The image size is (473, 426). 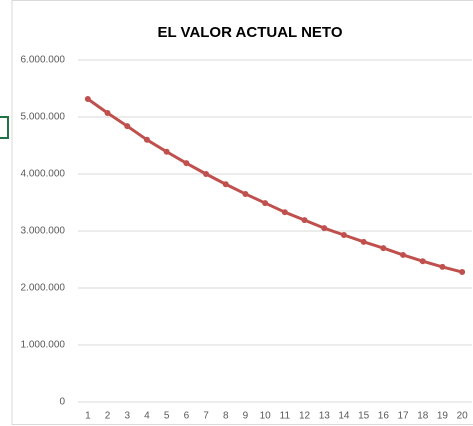 I want to click on cell-selection, so click(x=4, y=127).